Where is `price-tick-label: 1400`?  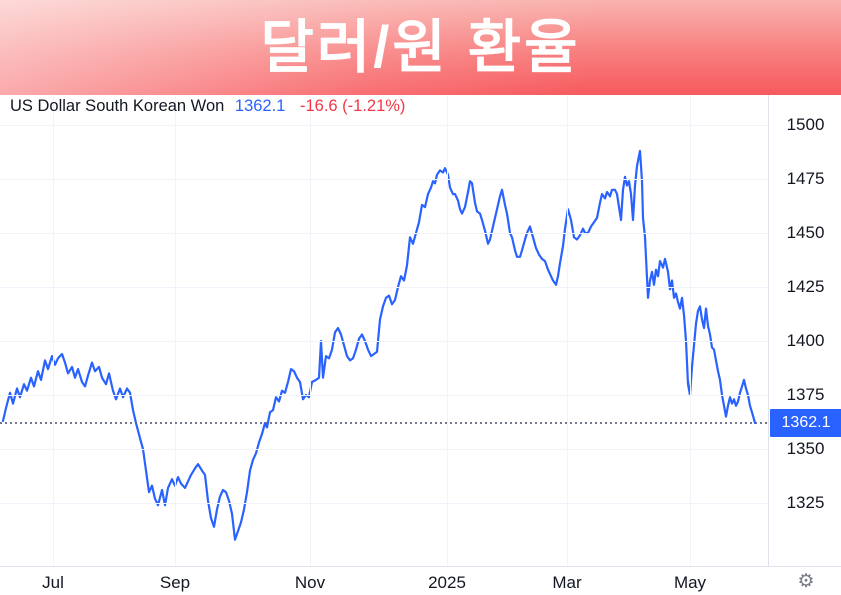
price-tick-label: 1400 is located at coordinates (805, 340).